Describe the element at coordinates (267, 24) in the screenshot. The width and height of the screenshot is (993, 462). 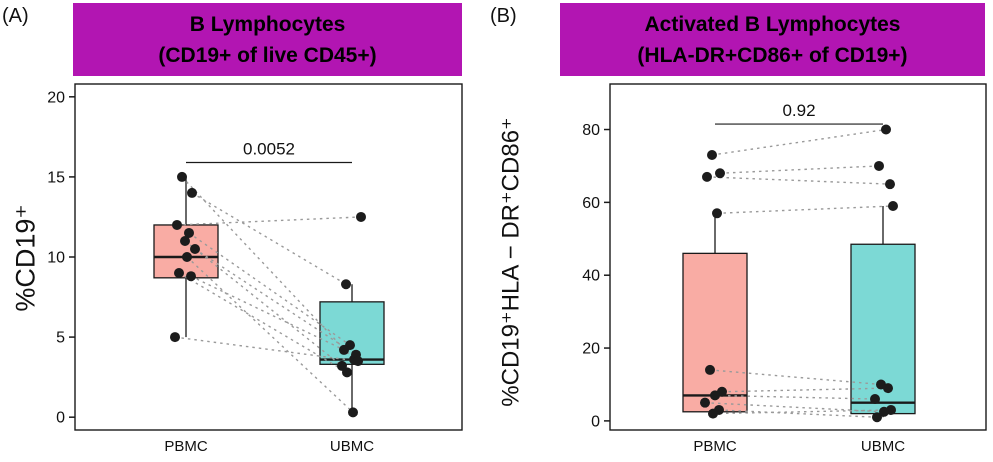
I see `panel-a-title: B Lymphocytes` at that location.